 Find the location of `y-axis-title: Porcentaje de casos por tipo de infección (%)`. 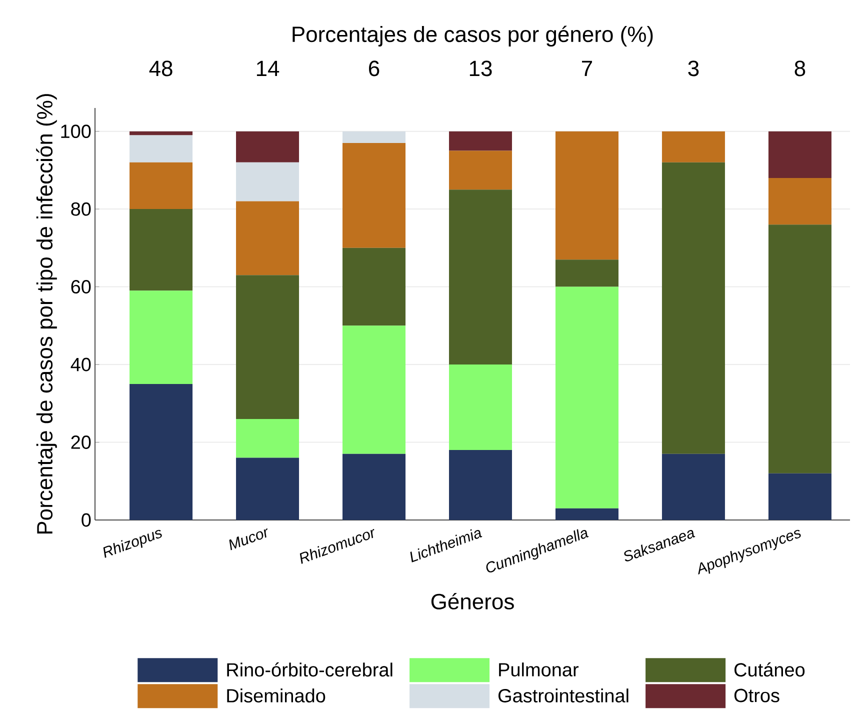

y-axis-title: Porcentaje de casos por tipo de infección (%) is located at coordinates (46, 314).